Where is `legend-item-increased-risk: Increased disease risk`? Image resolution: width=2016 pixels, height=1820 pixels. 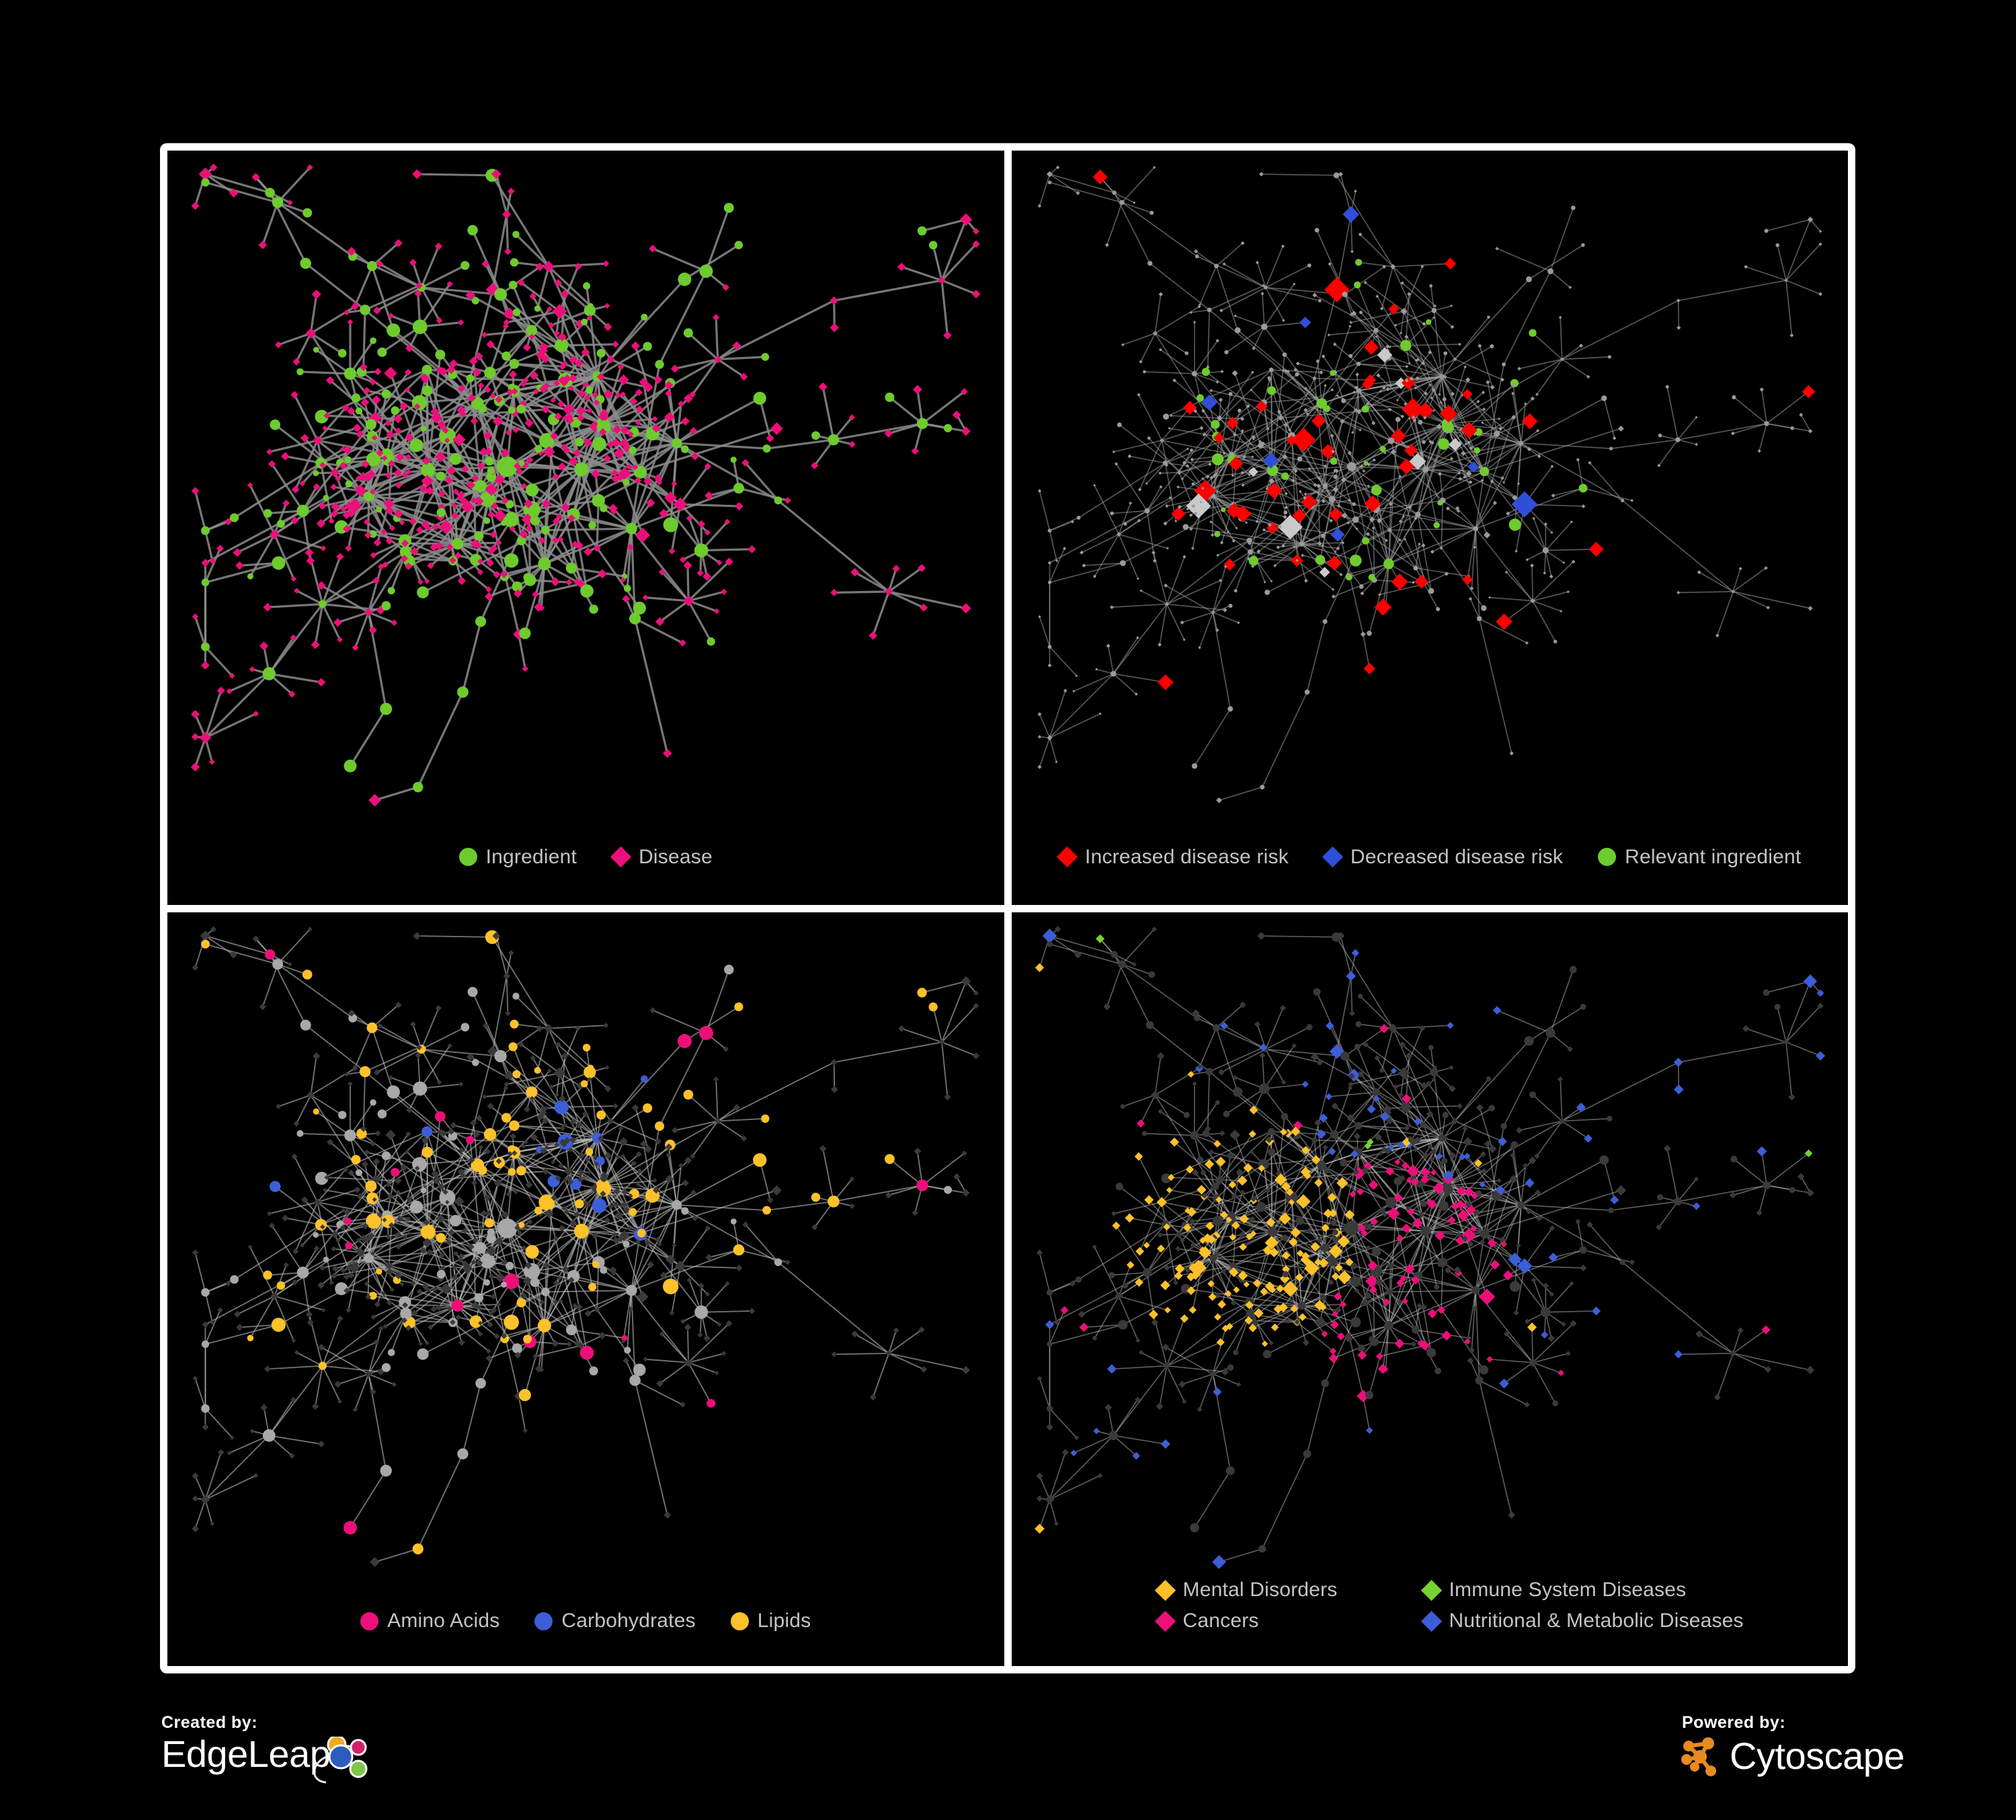
legend-item-increased-risk: Increased disease risk is located at coordinates (1172, 857).